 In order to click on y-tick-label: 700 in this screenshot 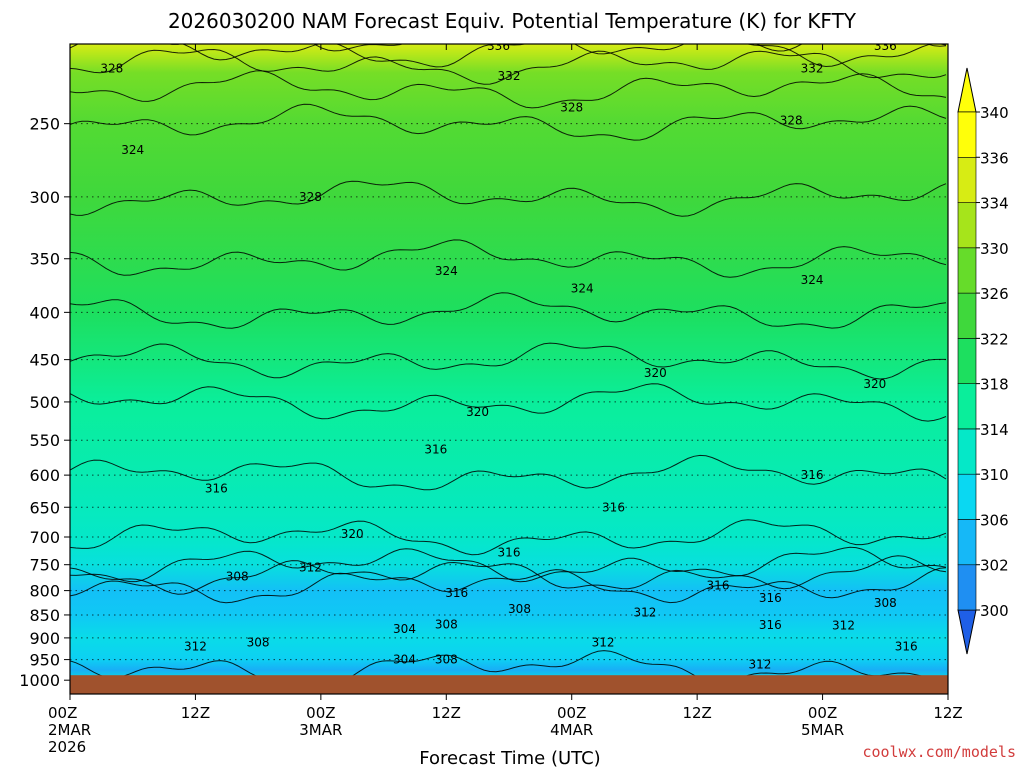, I will do `click(44, 537)`.